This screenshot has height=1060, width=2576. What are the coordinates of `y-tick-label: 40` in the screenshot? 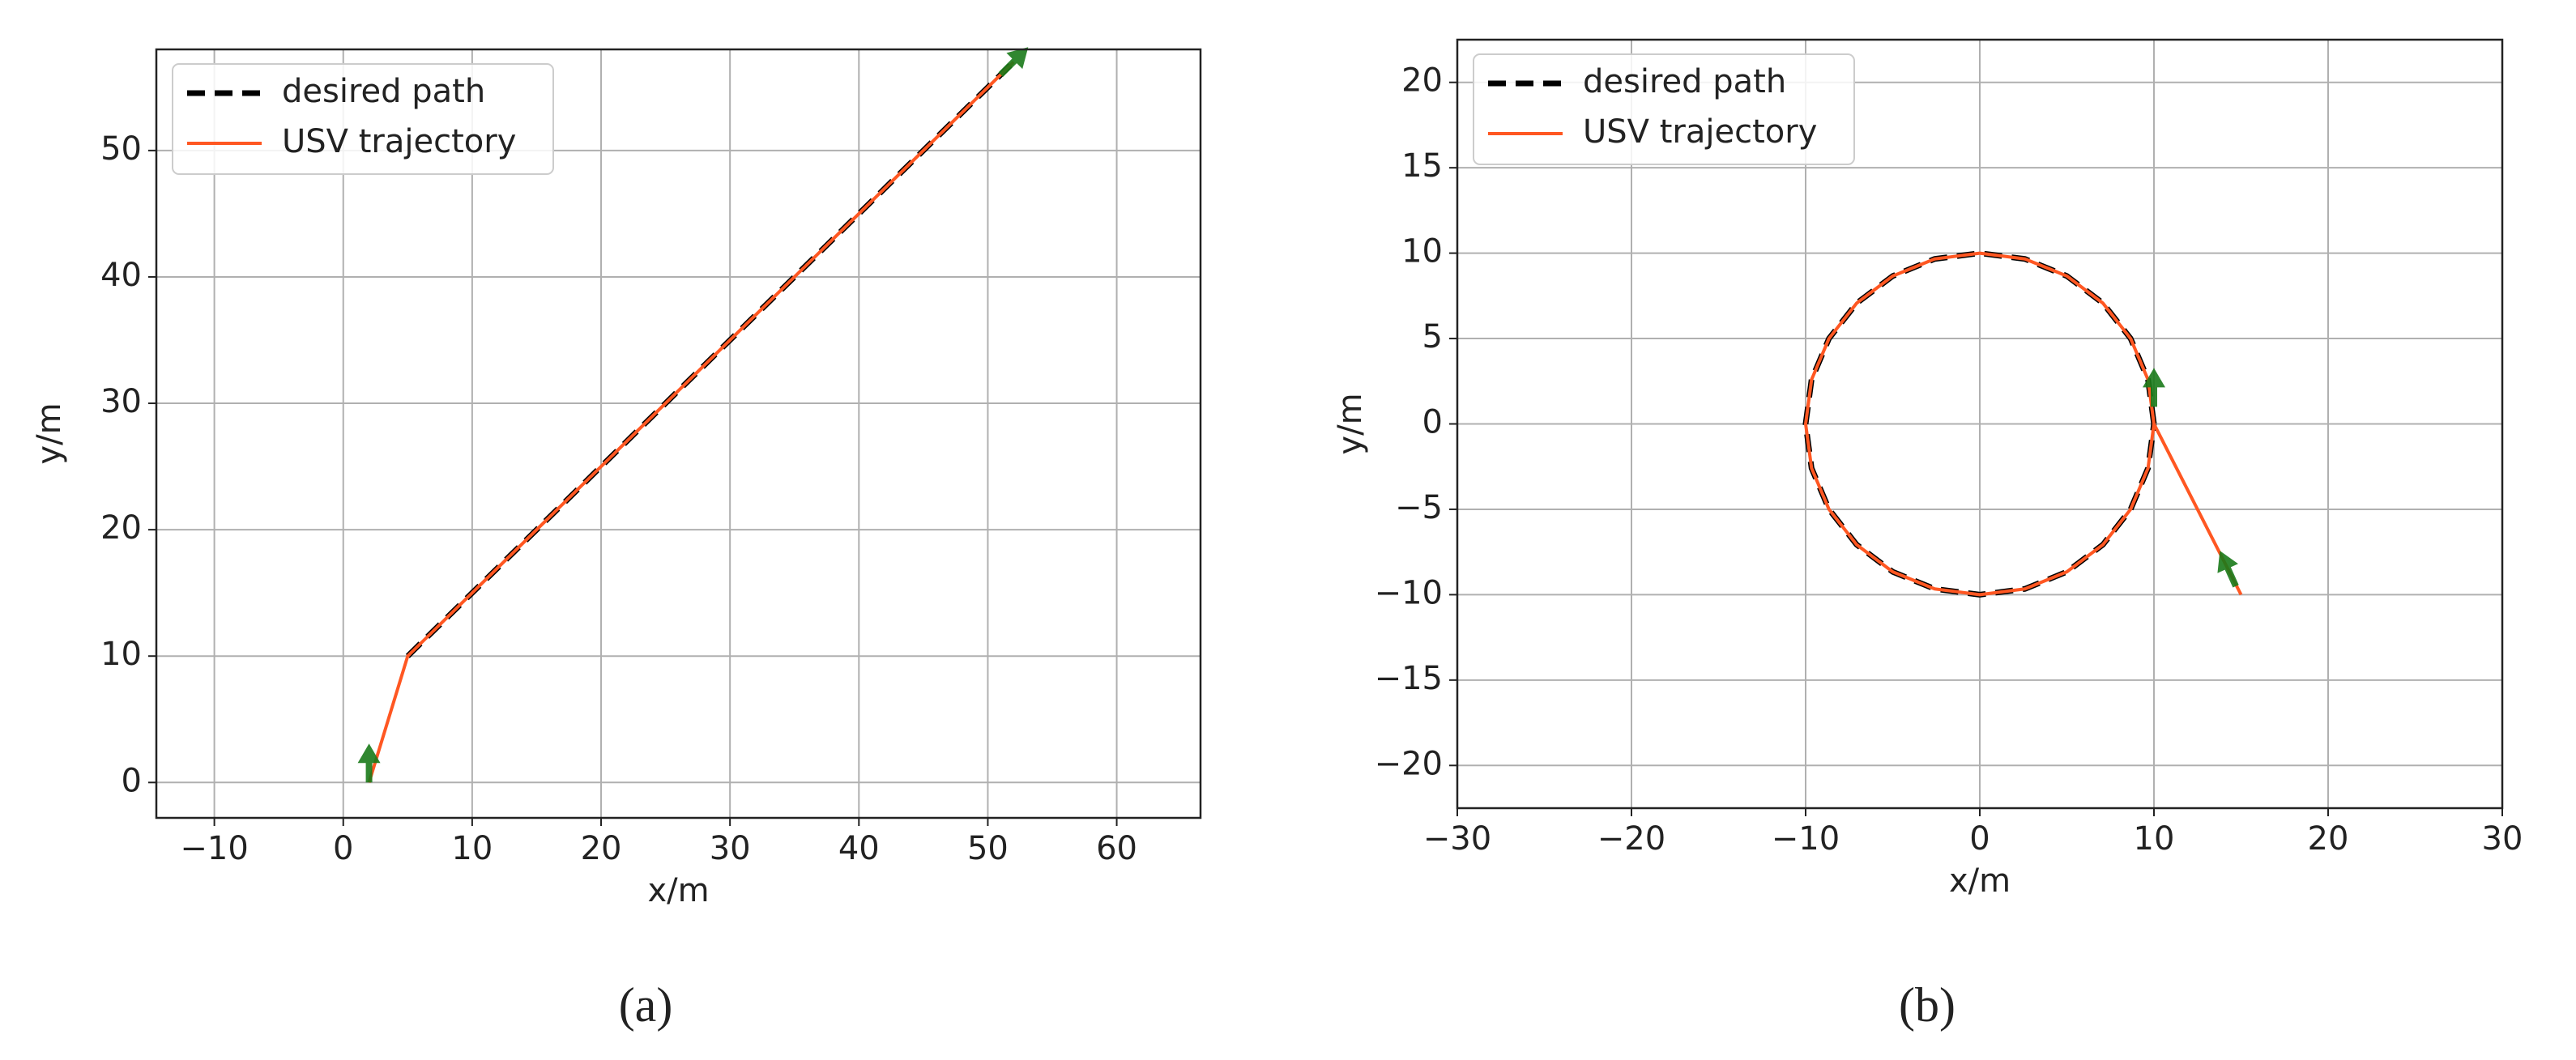 It's located at (121, 275).